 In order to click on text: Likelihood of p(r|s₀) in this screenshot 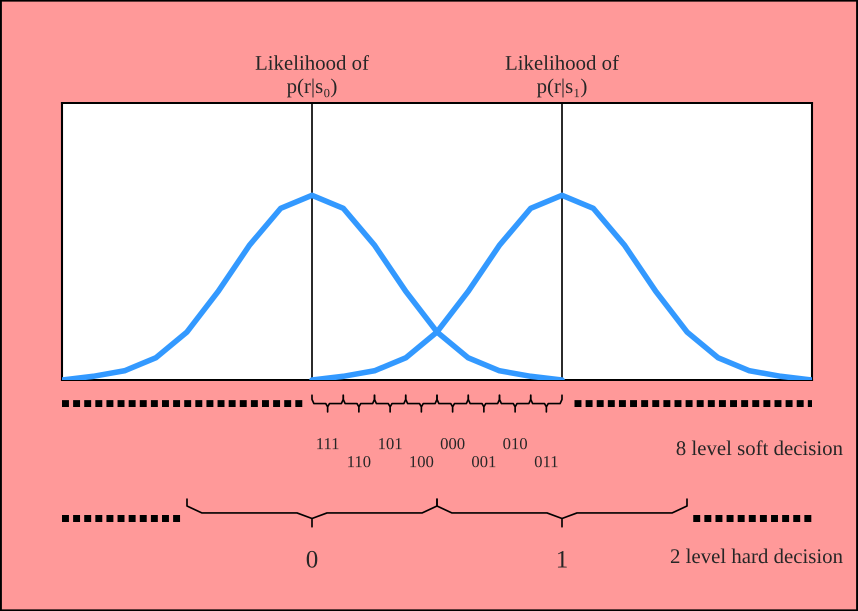, I will do `click(312, 76)`.